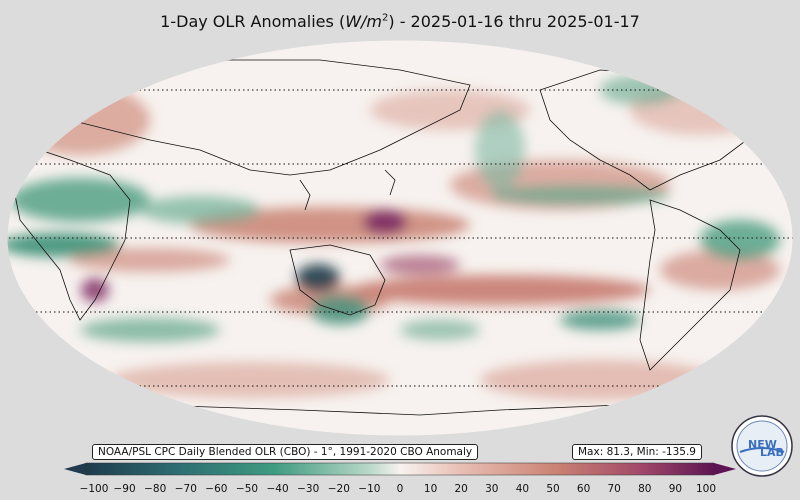 This screenshot has width=800, height=500. What do you see at coordinates (772, 452) in the screenshot?
I see `logo-text-right: LAB` at bounding box center [772, 452].